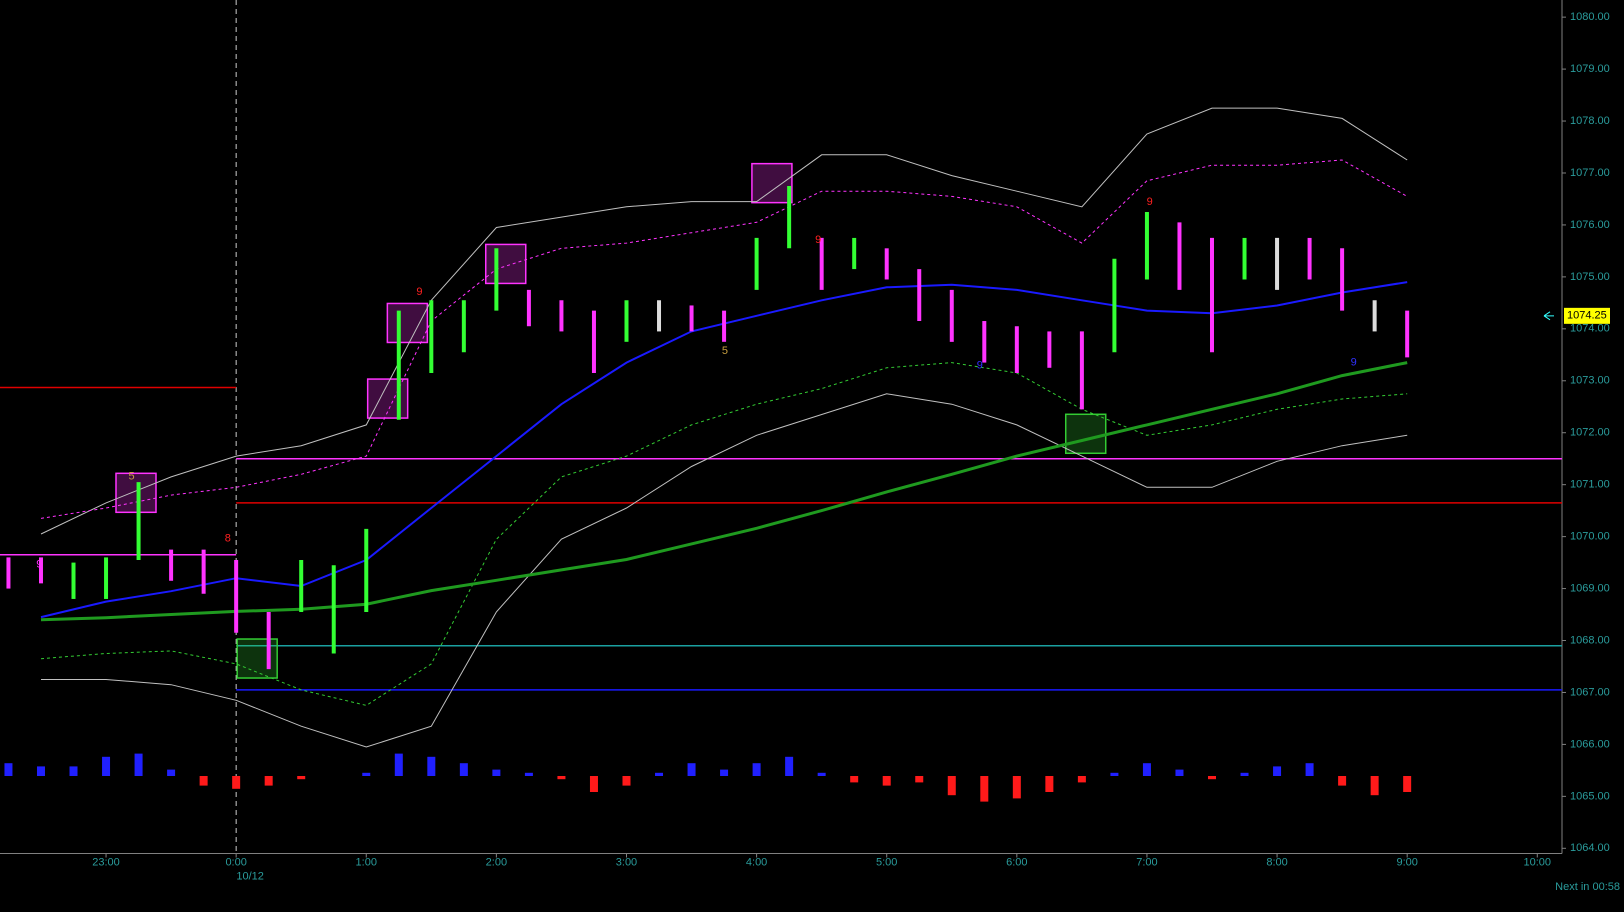  What do you see at coordinates (1406, 862) in the screenshot?
I see `x-tick-label: 9:00` at bounding box center [1406, 862].